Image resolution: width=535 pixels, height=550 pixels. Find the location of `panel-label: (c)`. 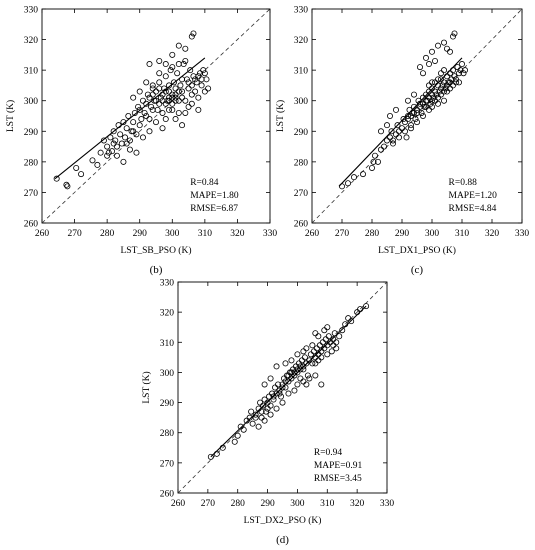

panel-label: (c) is located at coordinates (417, 270).